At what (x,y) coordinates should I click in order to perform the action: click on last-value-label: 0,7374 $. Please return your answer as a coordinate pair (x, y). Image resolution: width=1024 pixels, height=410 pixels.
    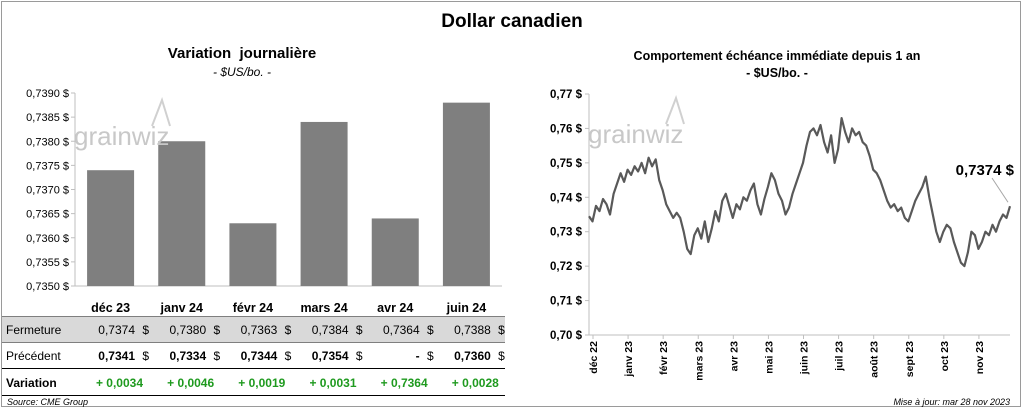
    Looking at the image, I should click on (985, 170).